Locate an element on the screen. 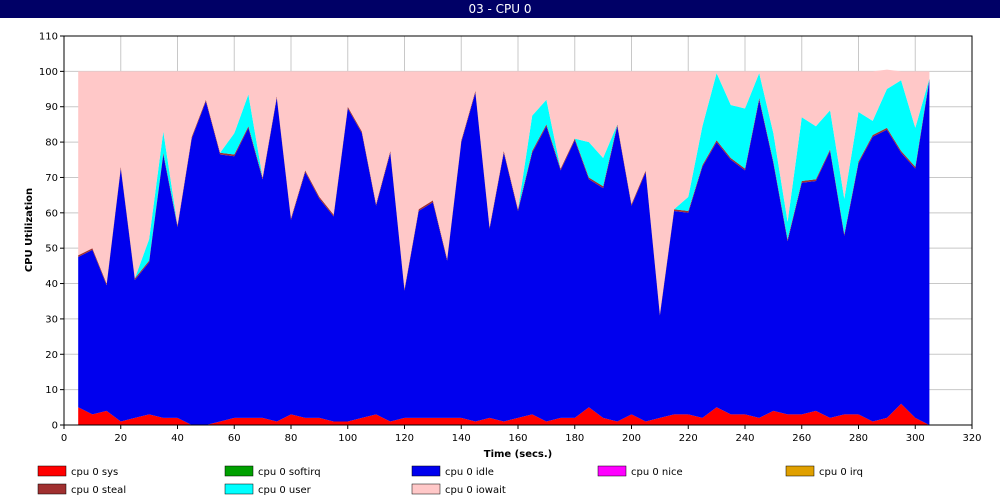  series-area-cpu-0-sys is located at coordinates (504, 414).